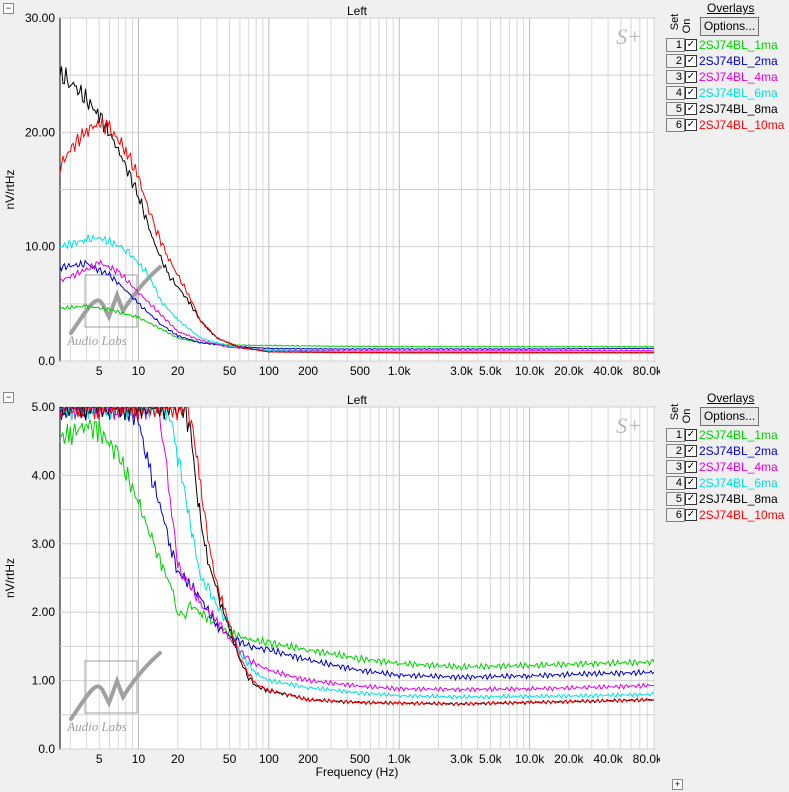 This screenshot has width=789, height=792. I want to click on x-tick-label: 5.0k, so click(491, 371).